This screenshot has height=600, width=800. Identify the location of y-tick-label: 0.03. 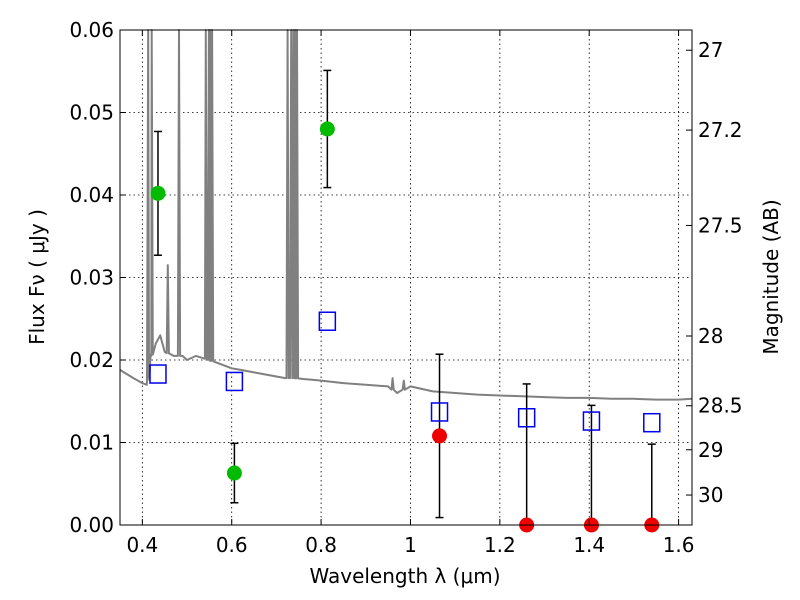
(91, 278).